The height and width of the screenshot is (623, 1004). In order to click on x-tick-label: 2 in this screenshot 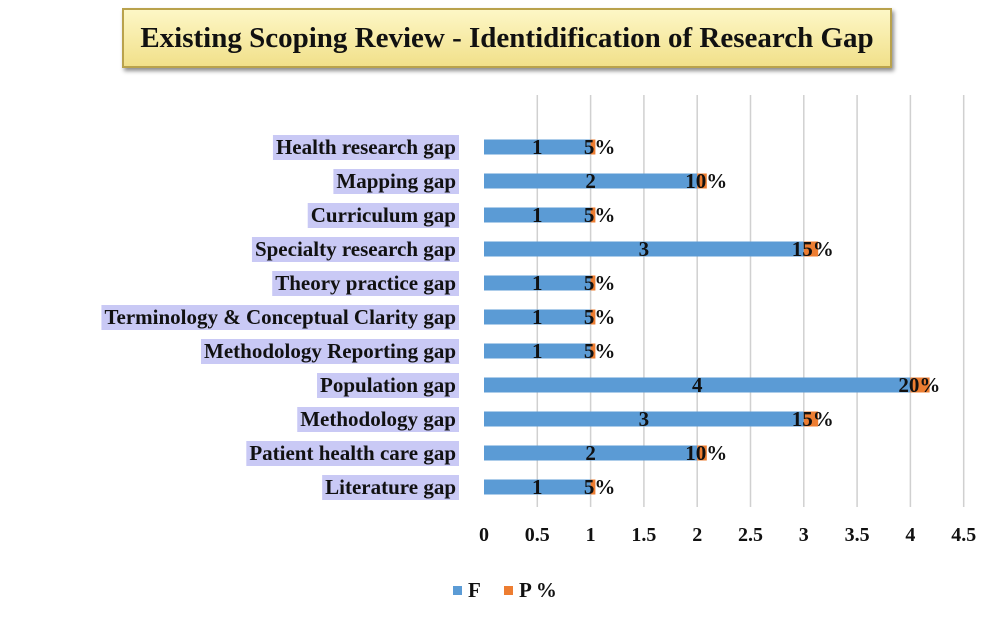, I will do `click(697, 535)`.